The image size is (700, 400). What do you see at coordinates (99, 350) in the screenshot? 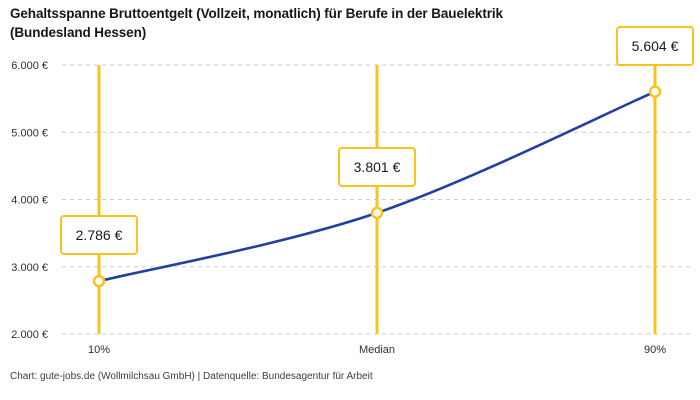
I see `x-tick-label: 10%` at bounding box center [99, 350].